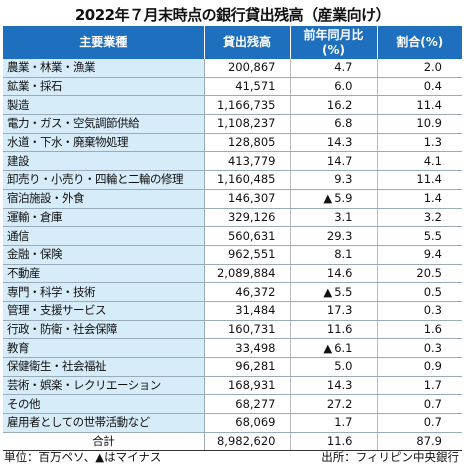  Describe the element at coordinates (104, 161) in the screenshot. I see `industry-cell: 建設` at that location.